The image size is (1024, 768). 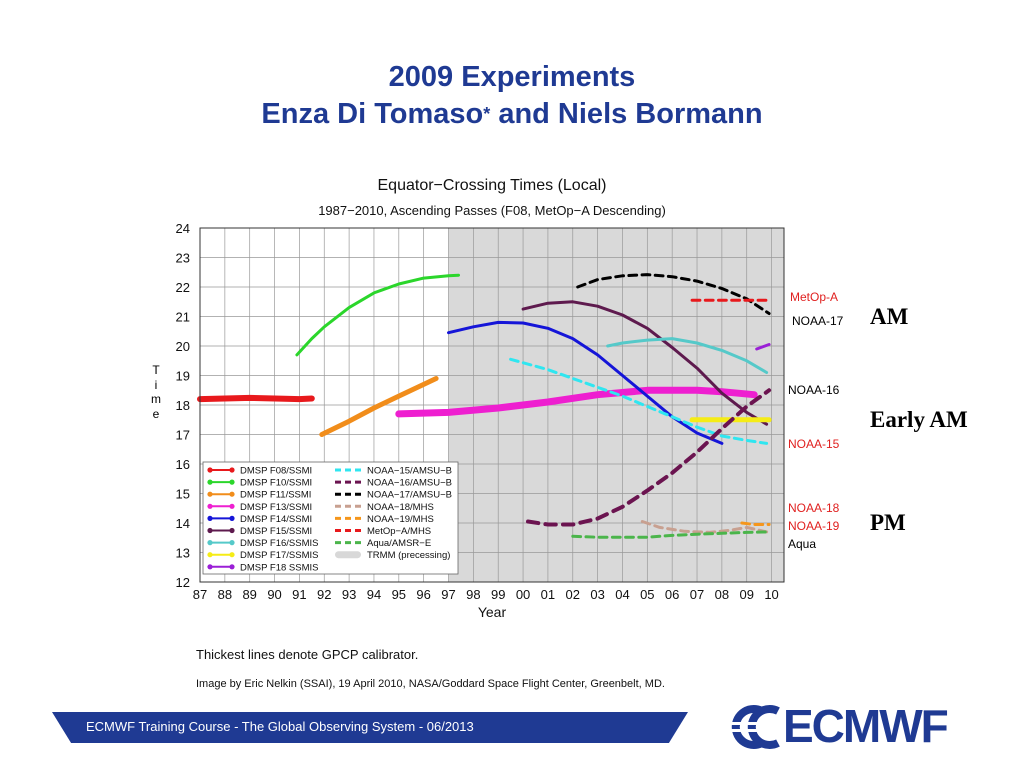 What do you see at coordinates (183, 464) in the screenshot?
I see `y-tick-label: 16` at bounding box center [183, 464].